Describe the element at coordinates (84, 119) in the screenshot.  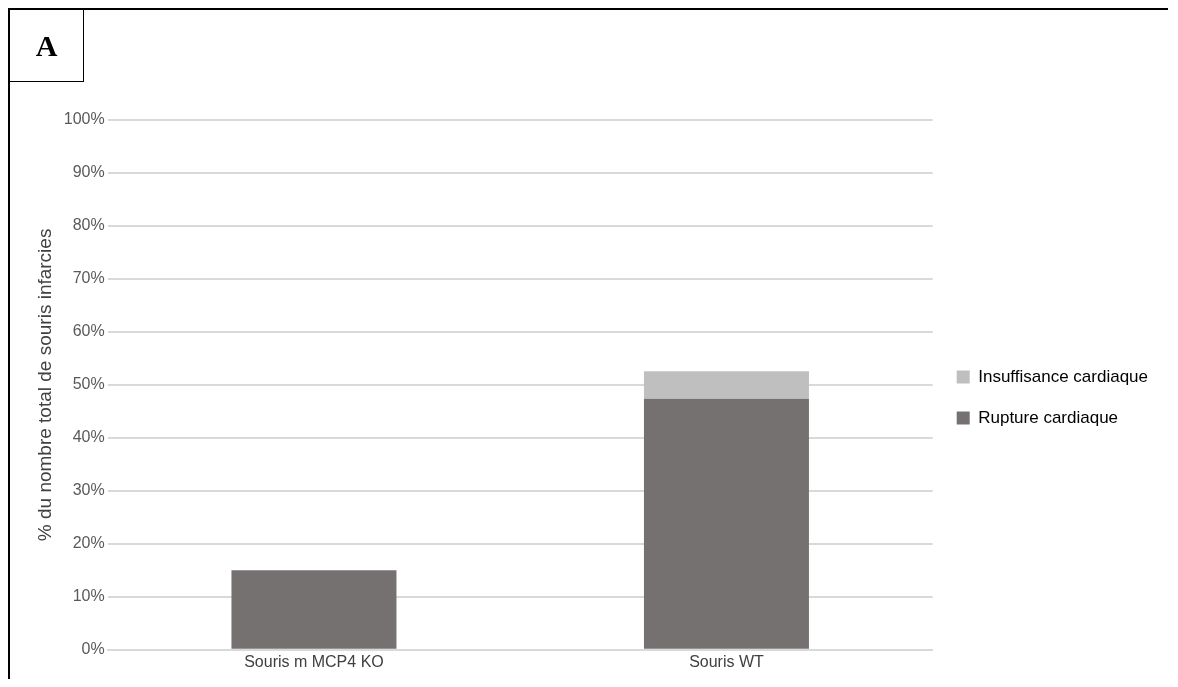
I see `y-tick-label: 100%` at that location.